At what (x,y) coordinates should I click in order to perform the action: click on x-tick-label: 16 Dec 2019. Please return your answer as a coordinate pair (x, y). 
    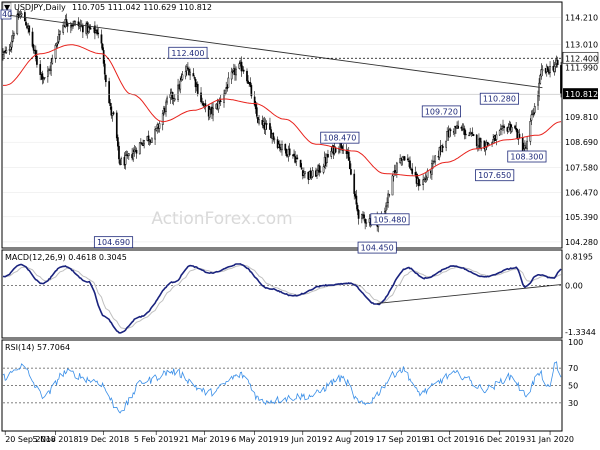
    Looking at the image, I should click on (499, 439).